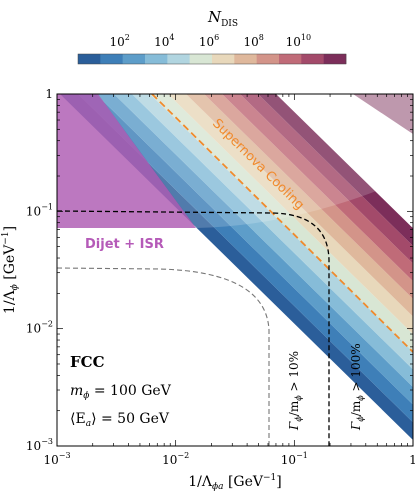 The height and width of the screenshot is (497, 415). I want to click on dijet-overlay, so click(126, 161).